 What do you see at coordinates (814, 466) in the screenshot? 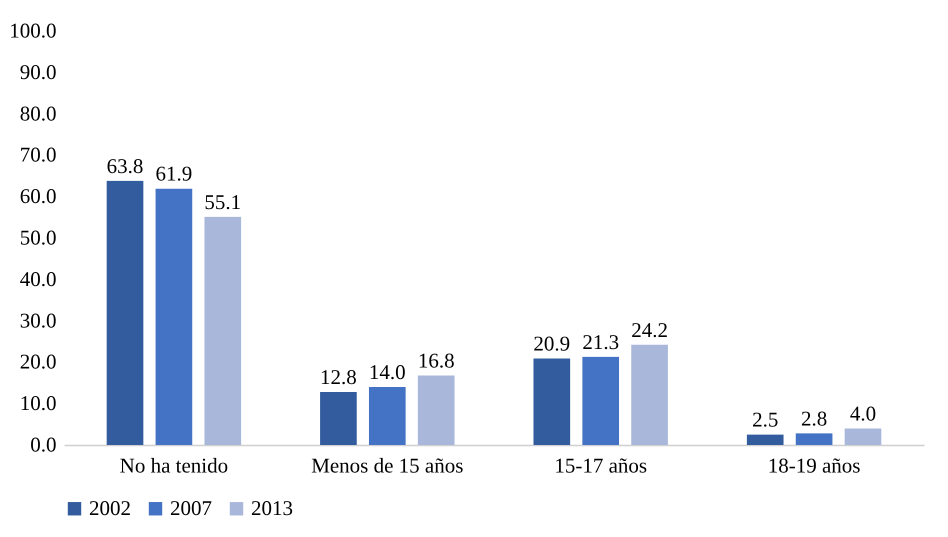
I see `x-tick-label: 18-19 años` at bounding box center [814, 466].